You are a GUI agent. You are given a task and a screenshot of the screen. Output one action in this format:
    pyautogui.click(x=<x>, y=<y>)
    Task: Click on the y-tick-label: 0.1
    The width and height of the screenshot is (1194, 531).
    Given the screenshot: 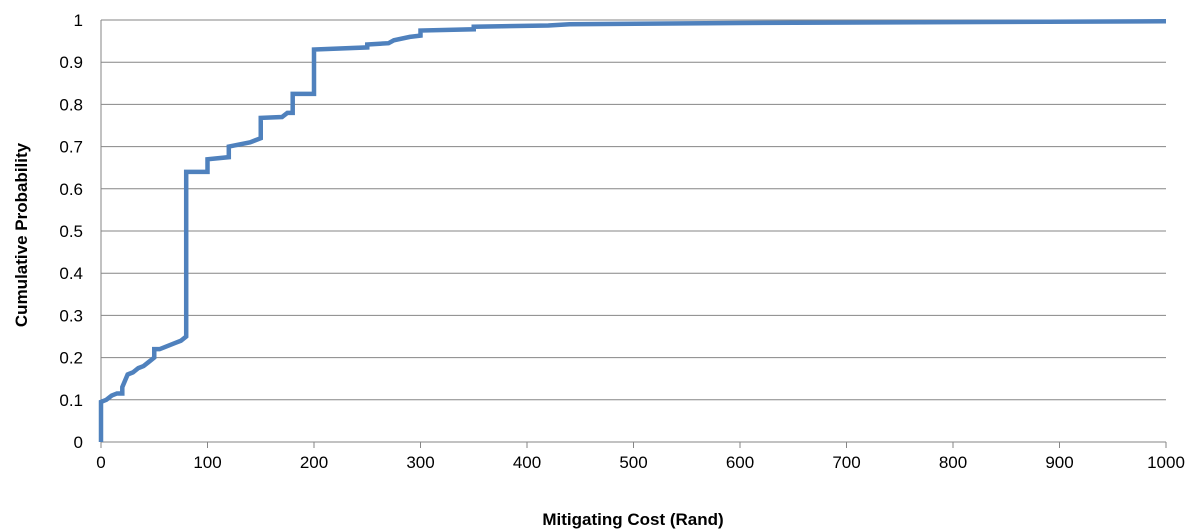 What is the action you would take?
    pyautogui.click(x=71, y=400)
    